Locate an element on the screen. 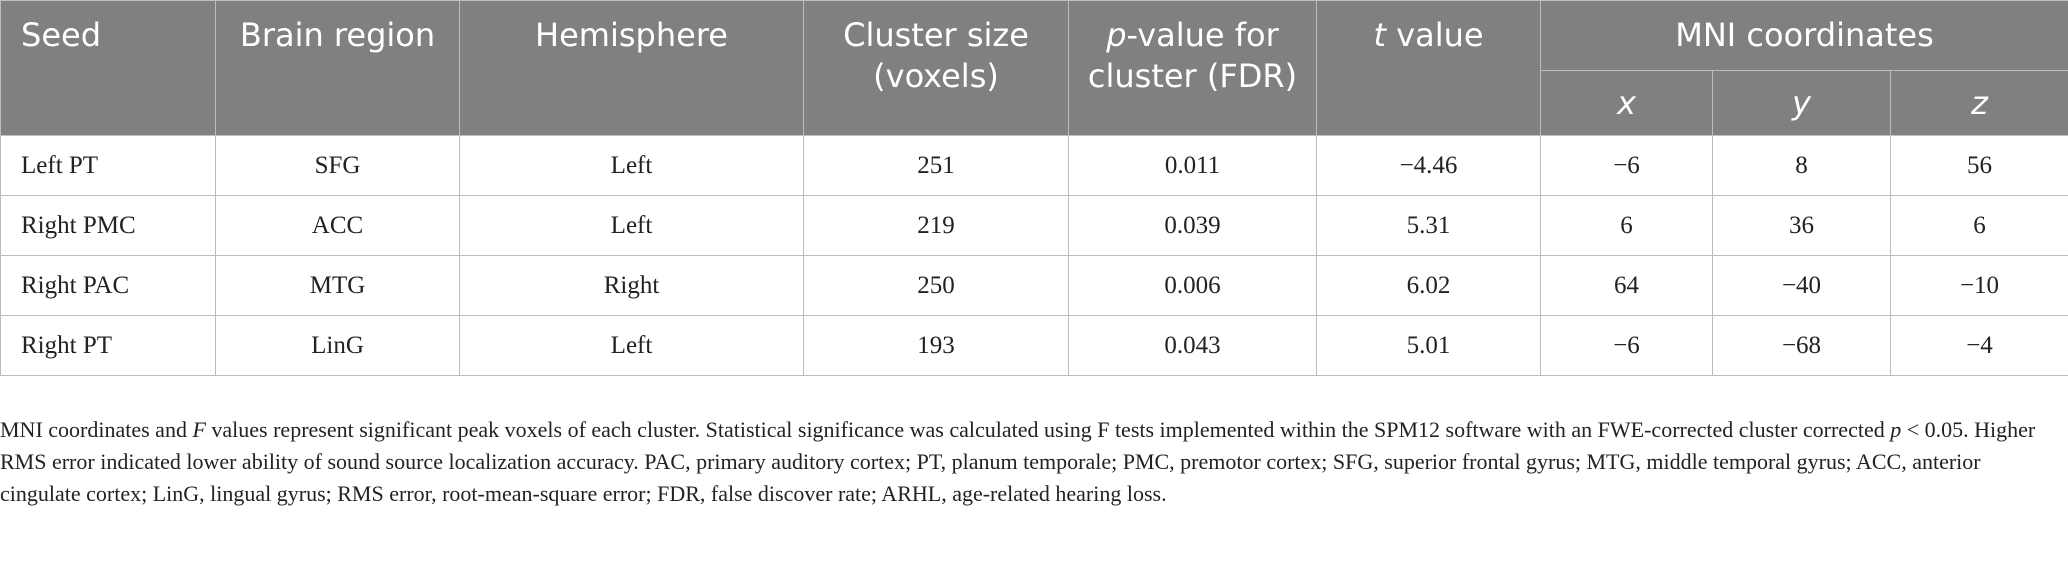  cell-y: −68 is located at coordinates (1801, 345).